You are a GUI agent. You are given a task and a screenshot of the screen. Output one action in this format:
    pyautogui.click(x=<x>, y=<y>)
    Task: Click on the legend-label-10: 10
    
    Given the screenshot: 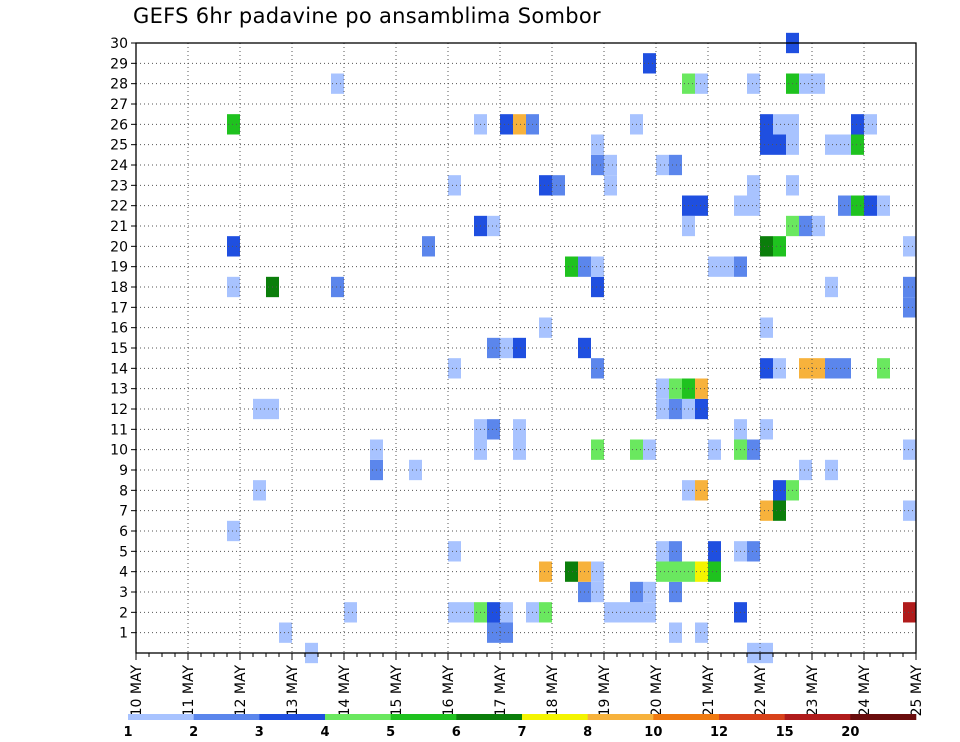 What is the action you would take?
    pyautogui.click(x=653, y=732)
    